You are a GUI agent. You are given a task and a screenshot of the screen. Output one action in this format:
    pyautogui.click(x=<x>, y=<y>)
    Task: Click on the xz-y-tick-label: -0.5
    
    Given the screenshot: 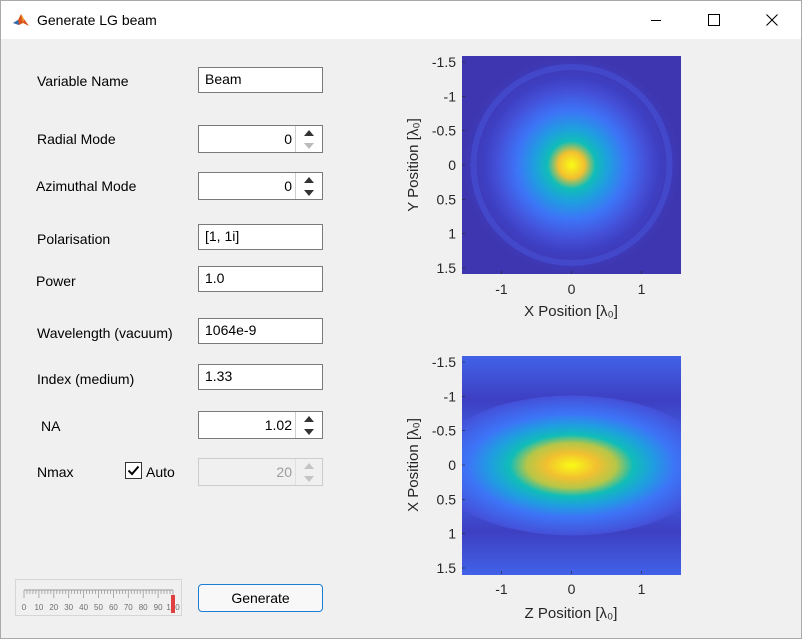 What is the action you would take?
    pyautogui.click(x=444, y=431)
    